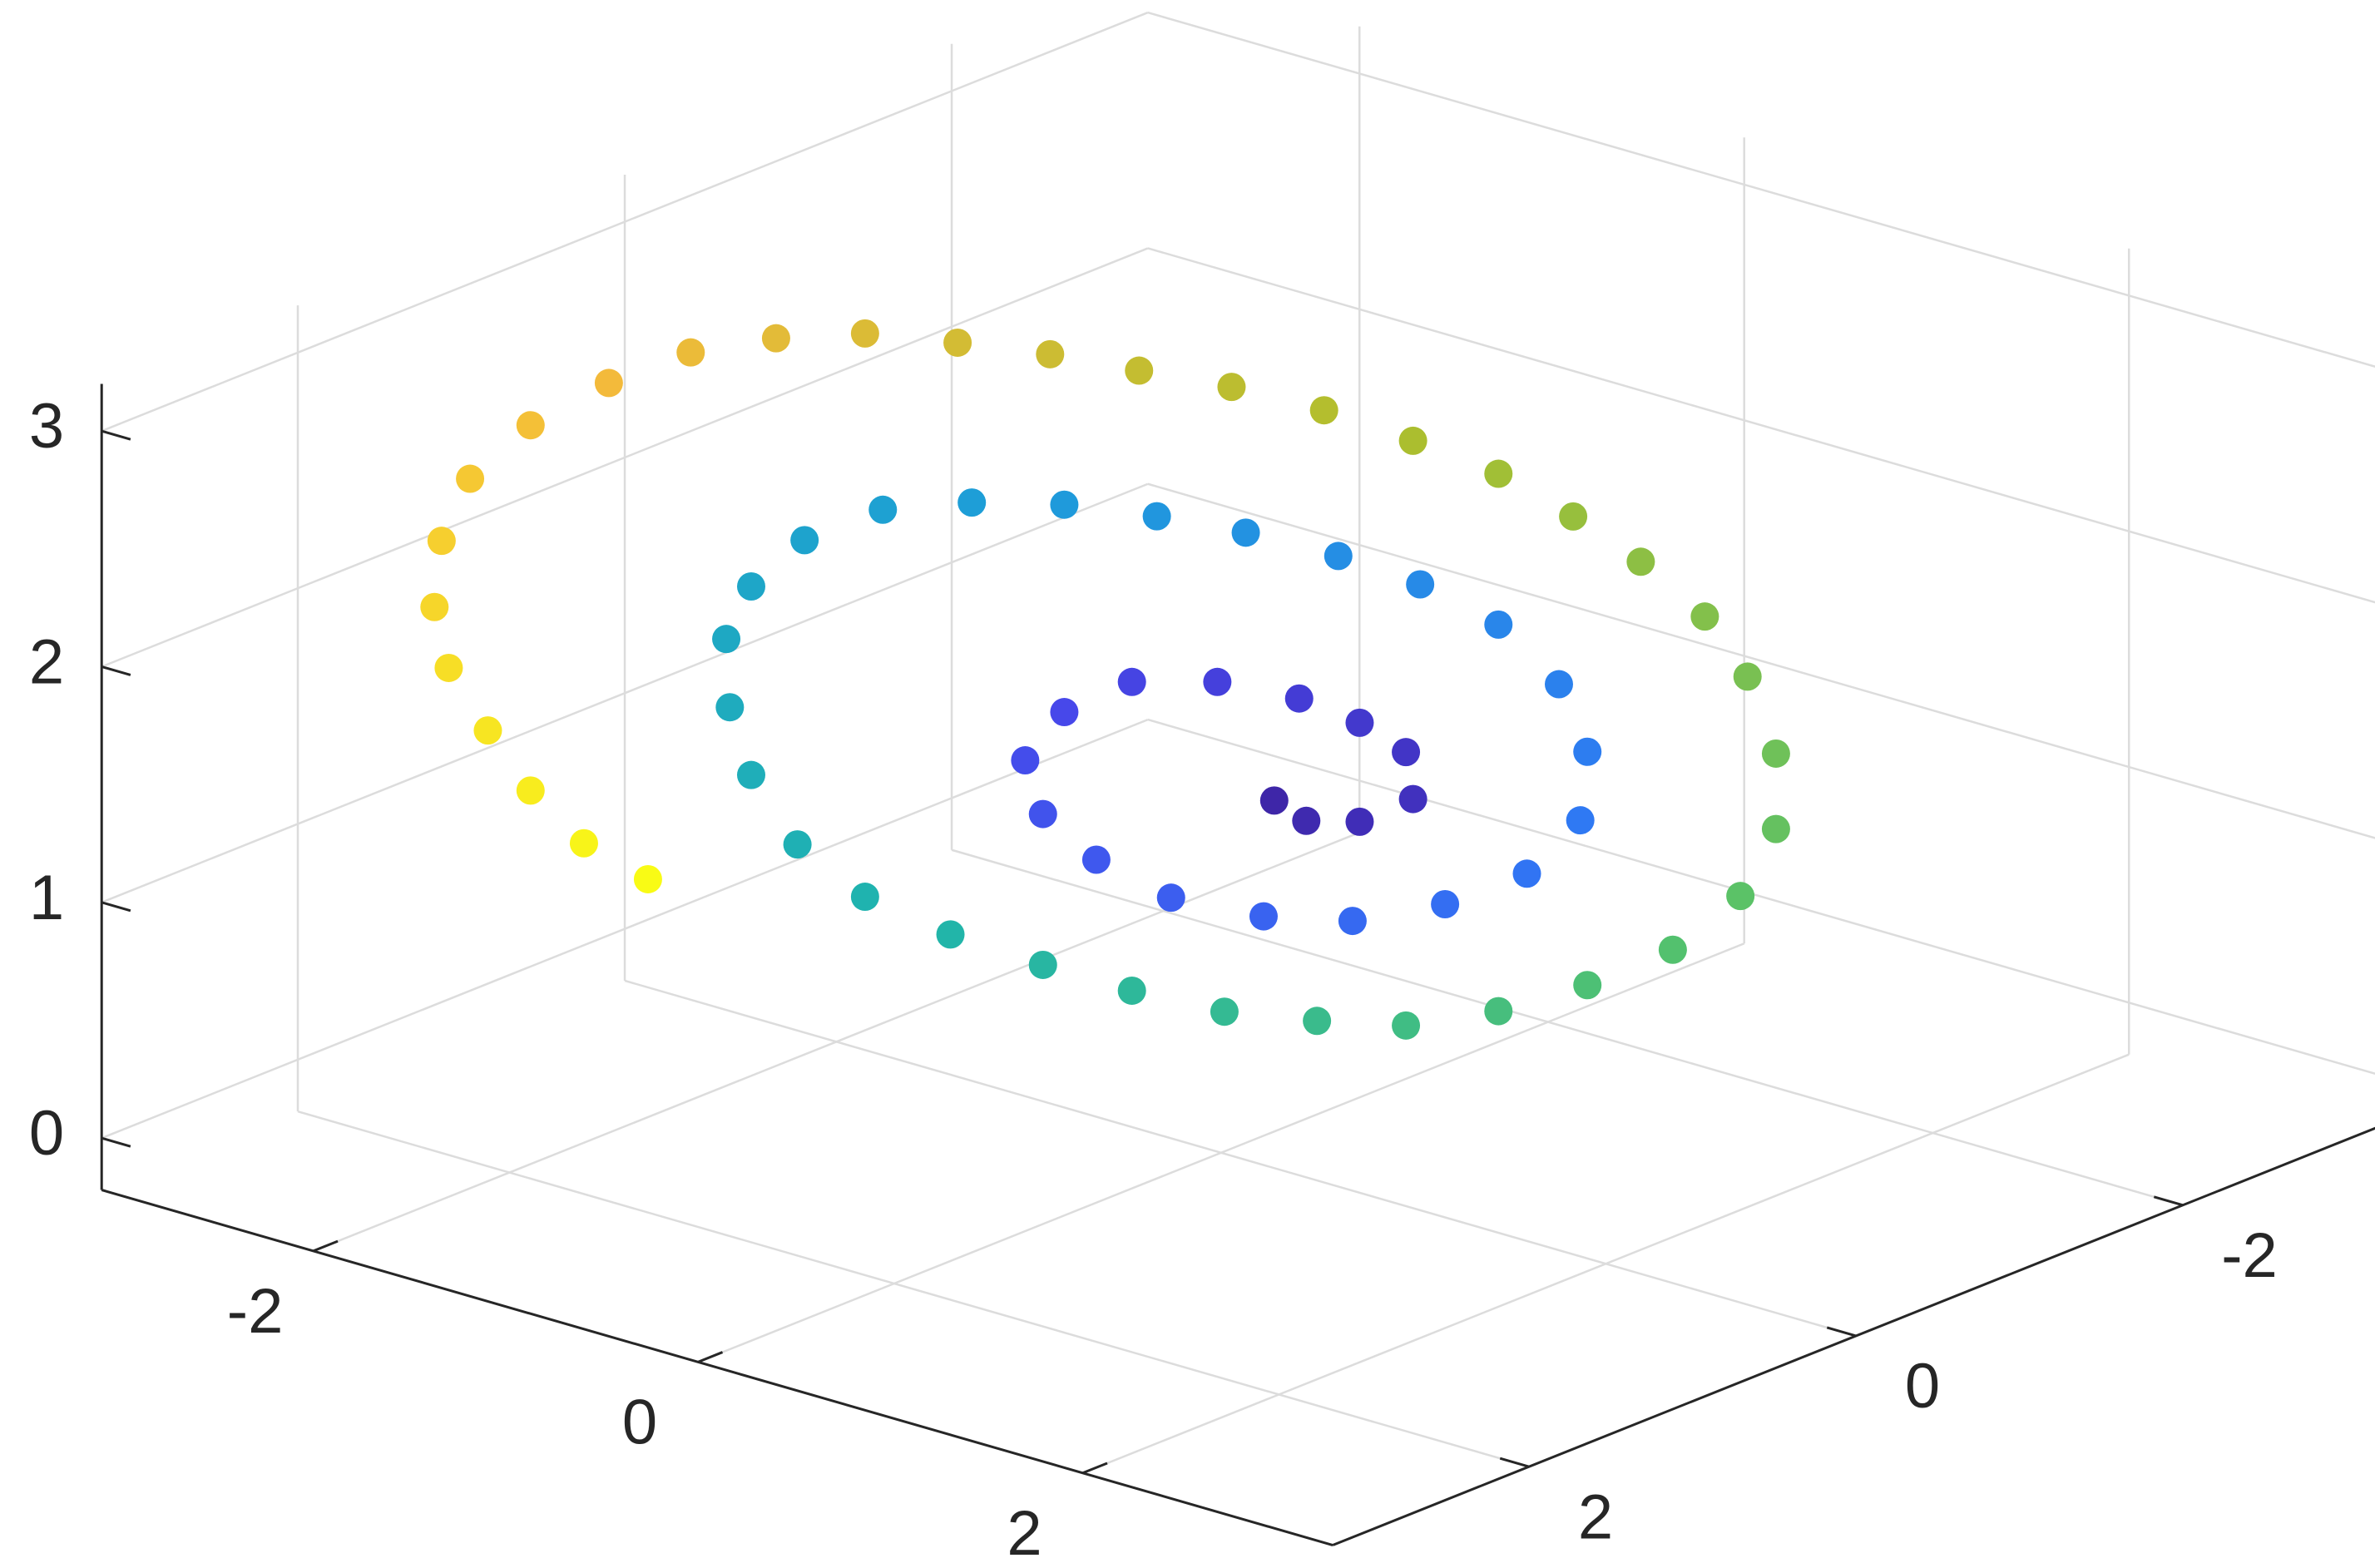 This screenshot has width=2375, height=1568. I want to click on y-tick-label: 0, so click(1923, 1386).